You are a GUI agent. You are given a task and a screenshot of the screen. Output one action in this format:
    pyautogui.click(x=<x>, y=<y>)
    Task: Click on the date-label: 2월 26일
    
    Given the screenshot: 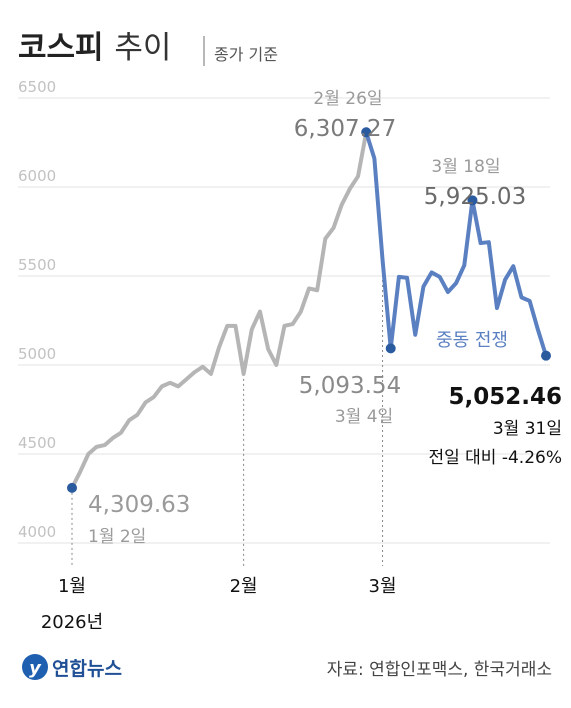 What is the action you would take?
    pyautogui.click(x=347, y=99)
    